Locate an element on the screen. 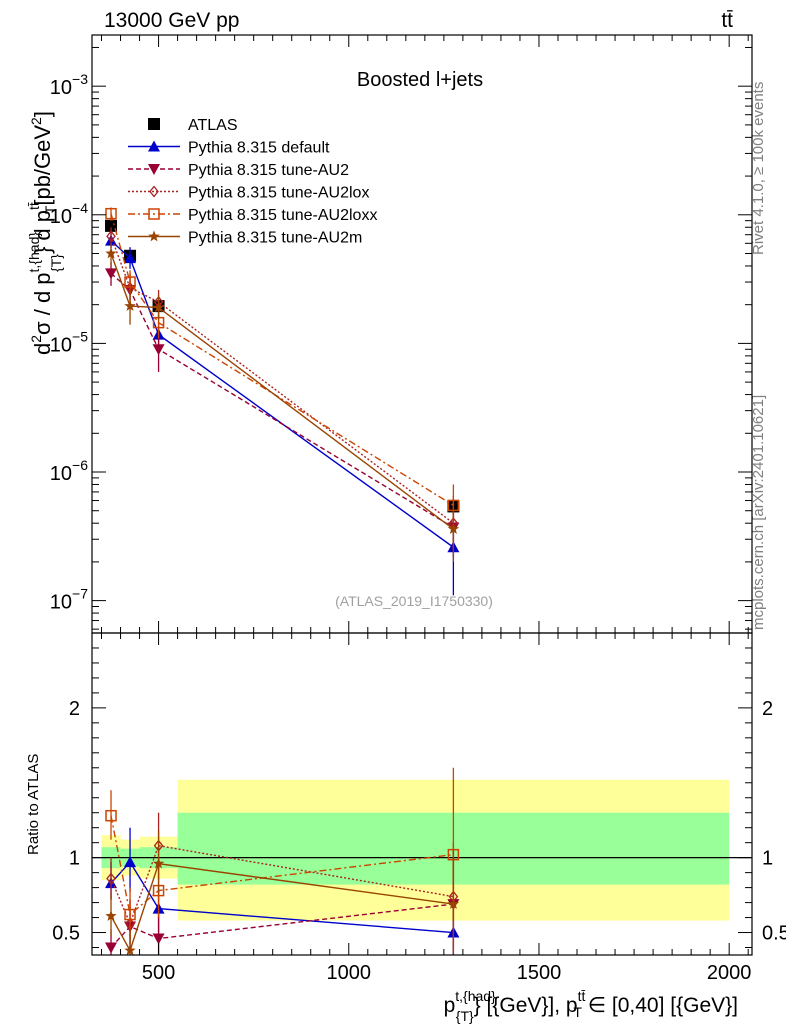  data-point-atlas is located at coordinates (111, 225).